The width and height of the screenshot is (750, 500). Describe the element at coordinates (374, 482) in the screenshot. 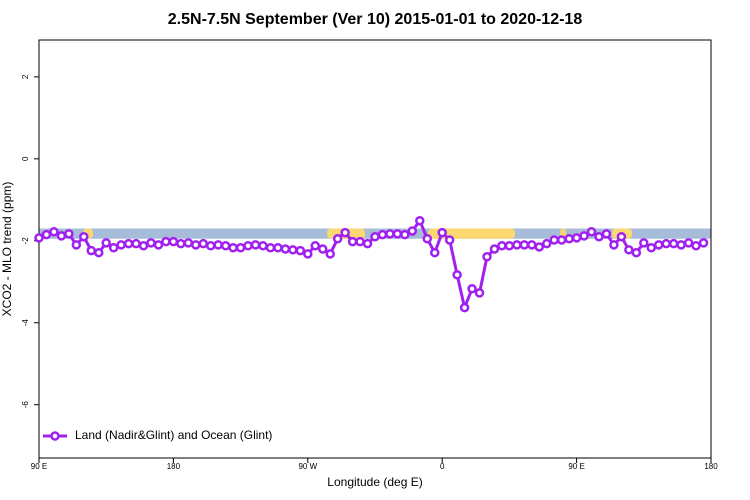

I see `x-axis-label: Longitude (deg E)` at that location.